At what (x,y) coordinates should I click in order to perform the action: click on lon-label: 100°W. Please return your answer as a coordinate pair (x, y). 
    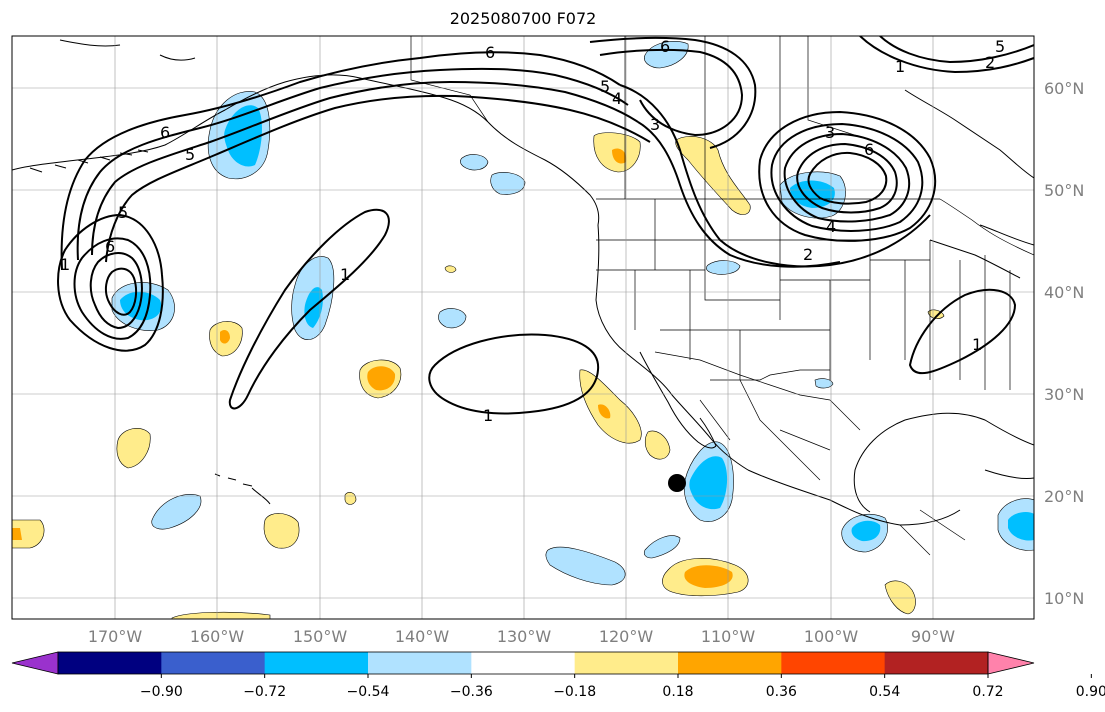
    Looking at the image, I should click on (831, 636).